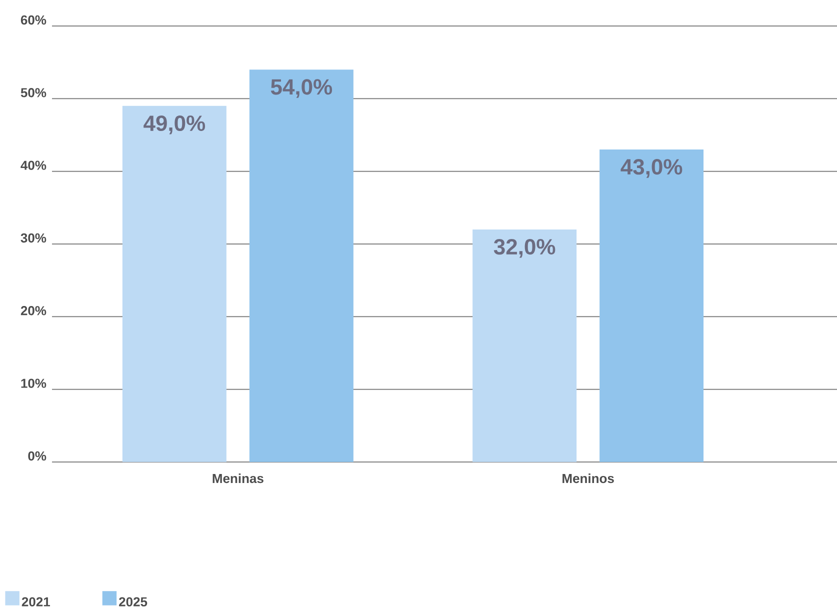 The height and width of the screenshot is (615, 837). I want to click on y-tick-label: 30%, so click(33, 238).